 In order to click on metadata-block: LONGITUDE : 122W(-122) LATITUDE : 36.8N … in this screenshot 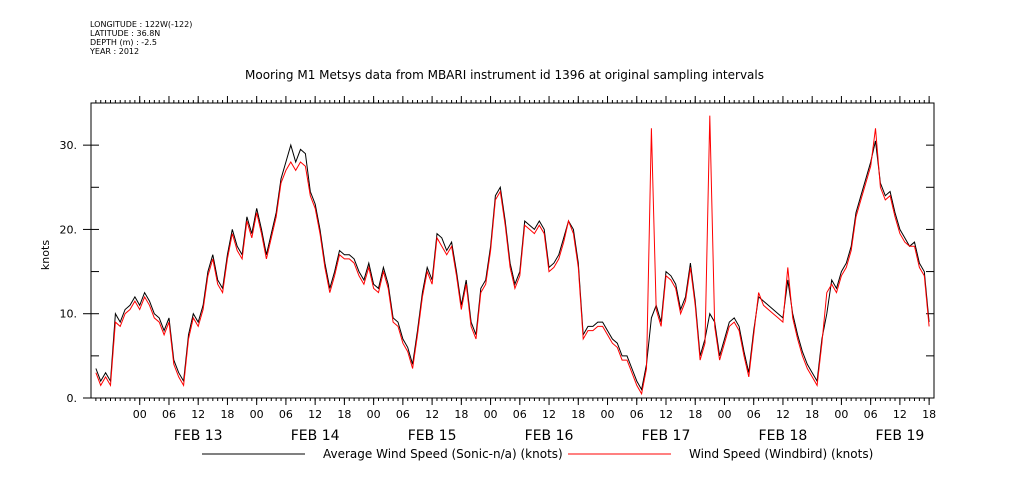, I will do `click(141, 38)`.